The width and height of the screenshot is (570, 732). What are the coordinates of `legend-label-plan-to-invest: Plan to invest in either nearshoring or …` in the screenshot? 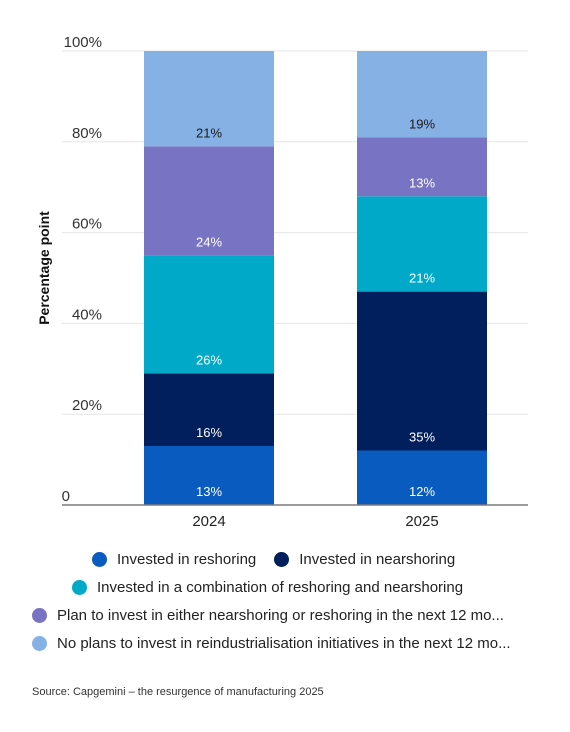 It's located at (280, 615).